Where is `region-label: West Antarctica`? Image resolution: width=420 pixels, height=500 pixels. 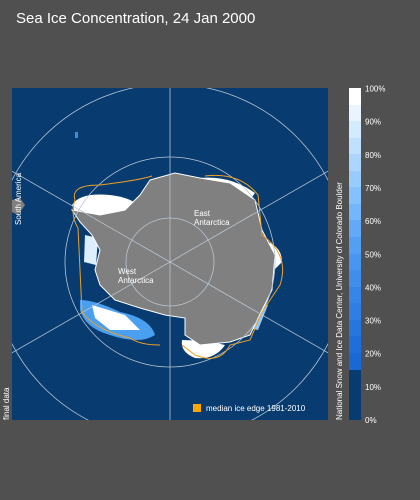
region-label: West Antarctica is located at coordinates (136, 276).